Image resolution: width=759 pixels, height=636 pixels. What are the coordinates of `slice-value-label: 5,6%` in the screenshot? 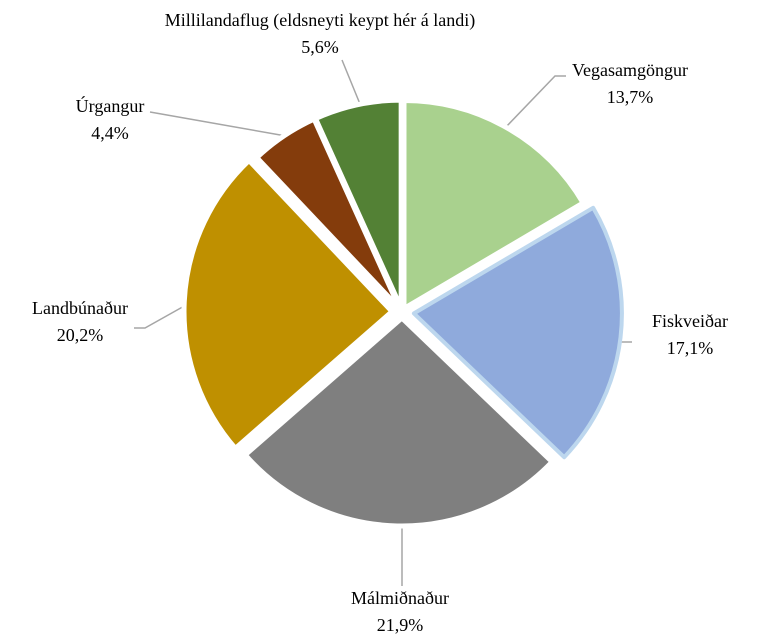 It's located at (320, 47).